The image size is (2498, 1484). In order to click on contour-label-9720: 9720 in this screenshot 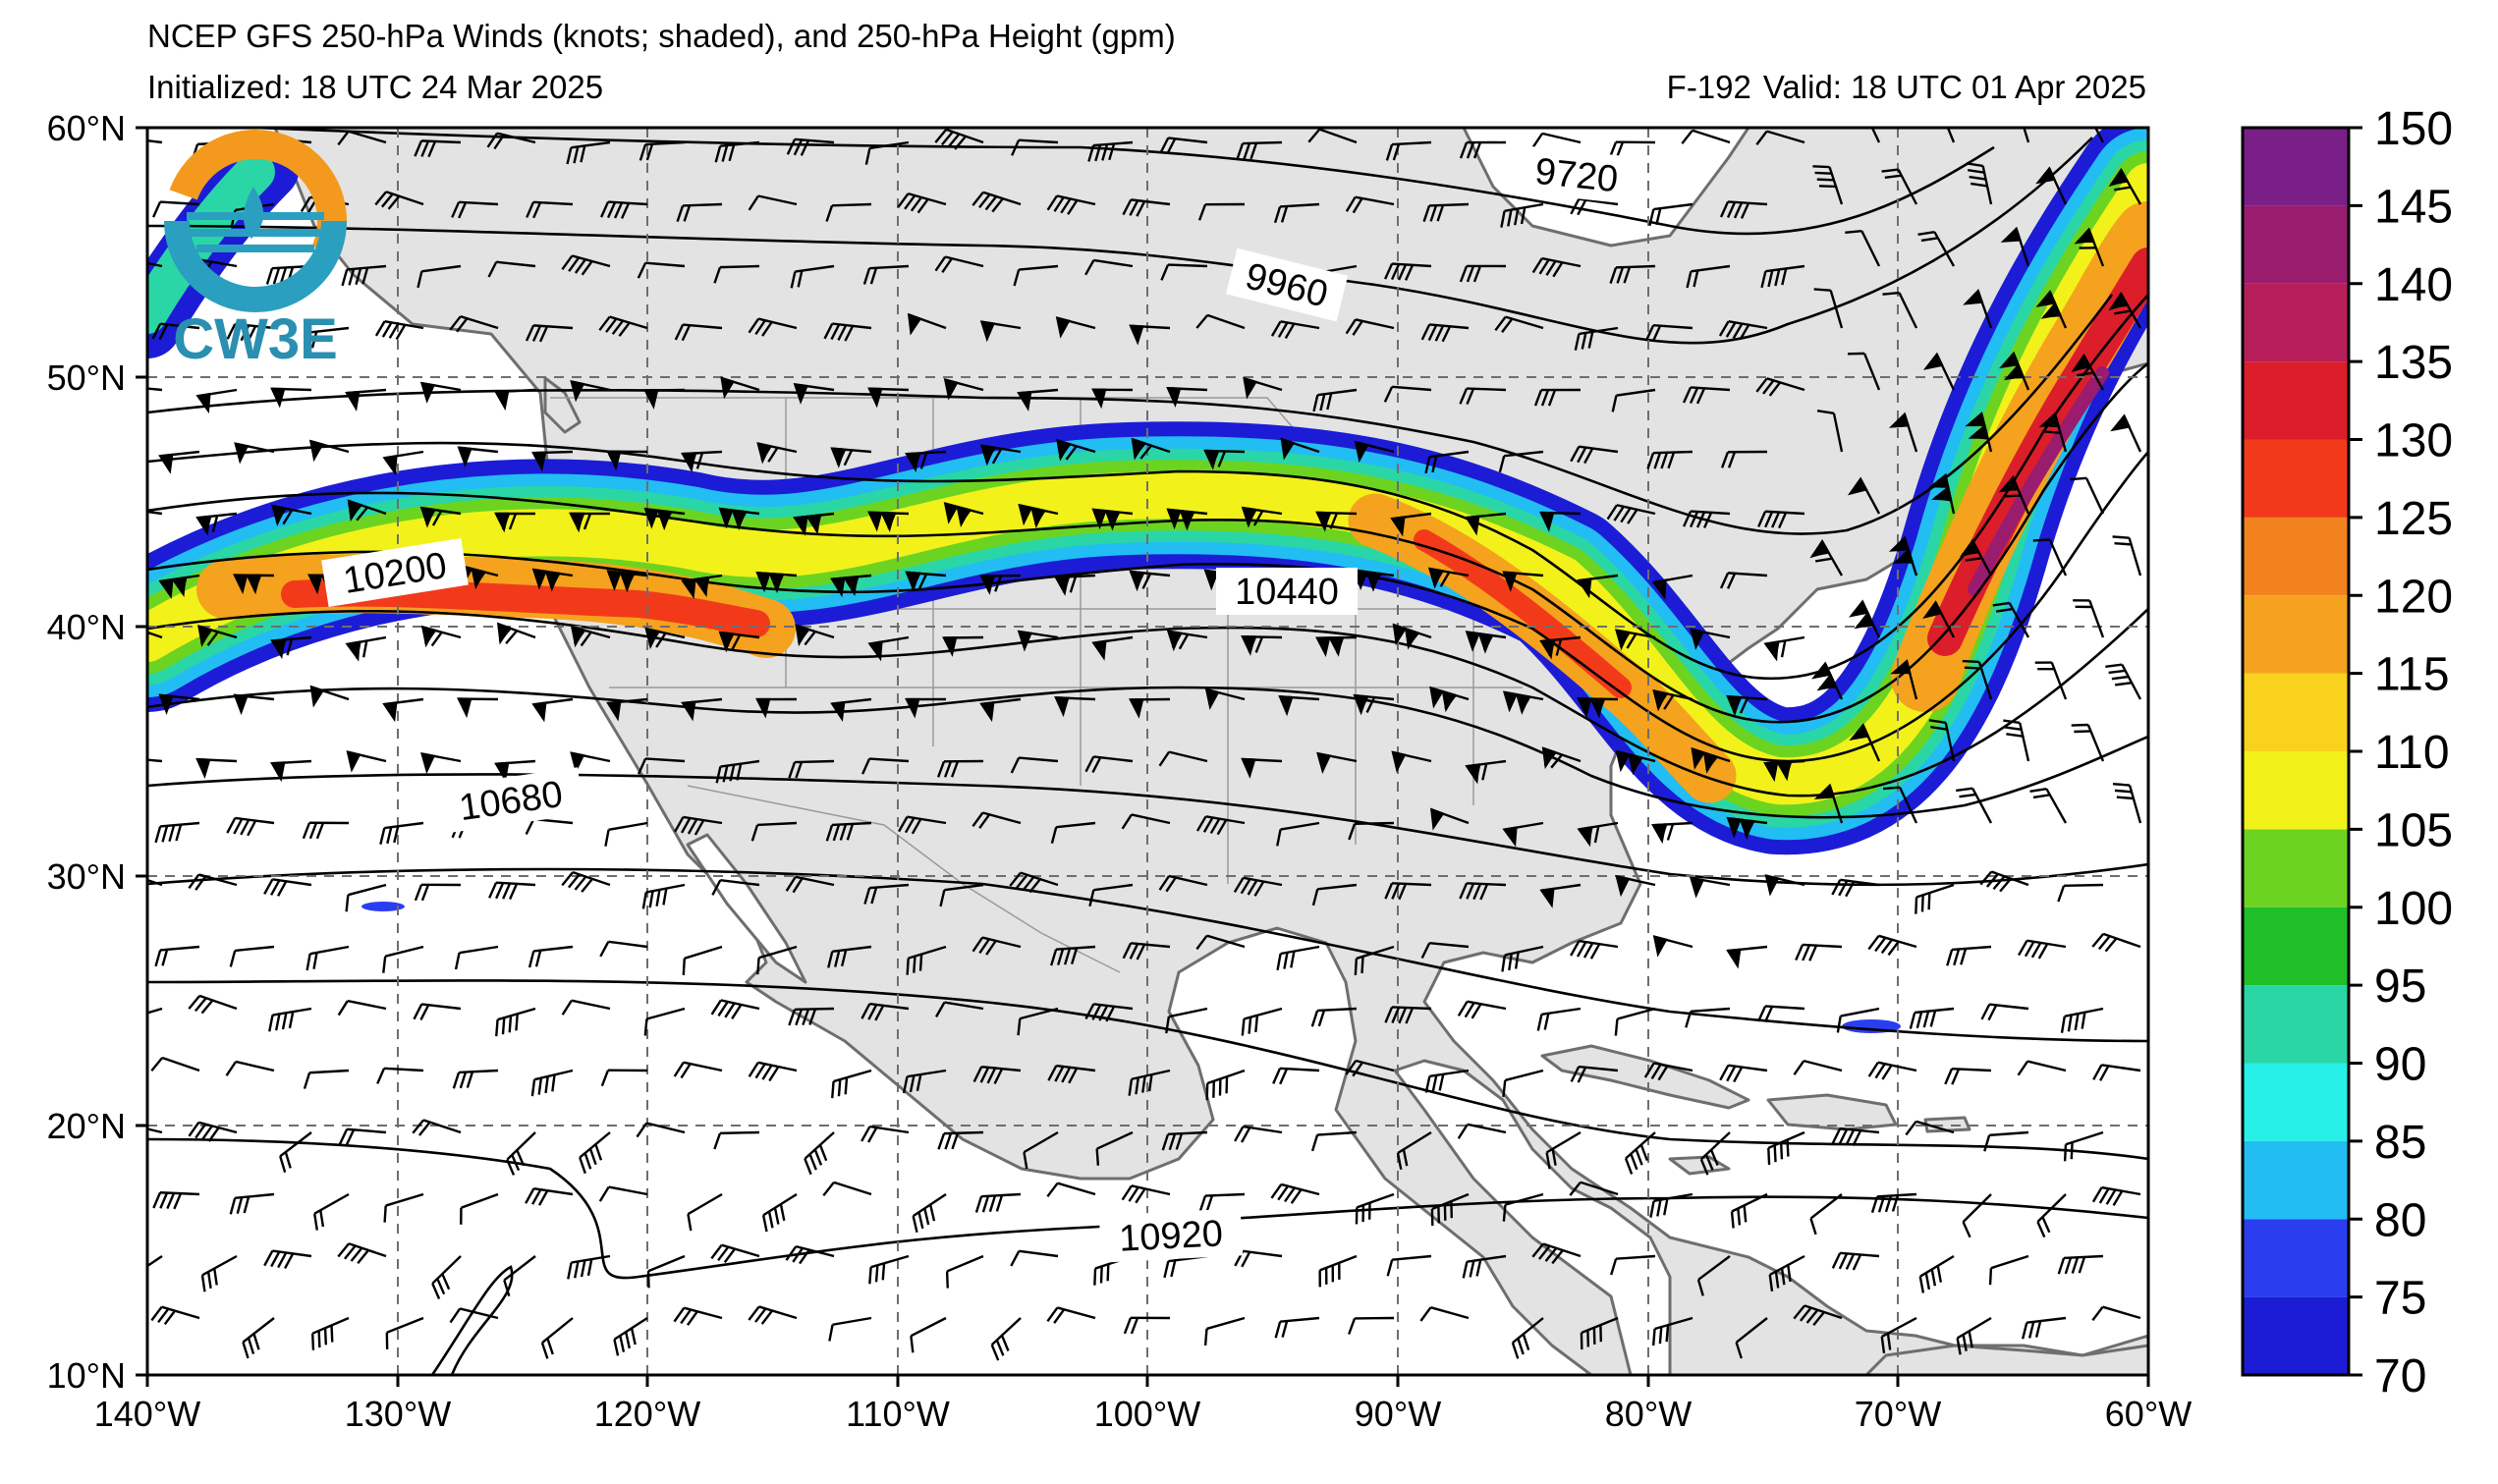, I will do `click(1576, 176)`.